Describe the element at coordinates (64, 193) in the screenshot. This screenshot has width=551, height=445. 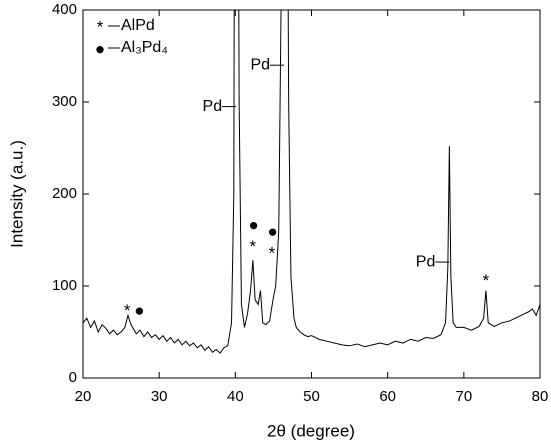
I see `y-tick-label: 200` at that location.